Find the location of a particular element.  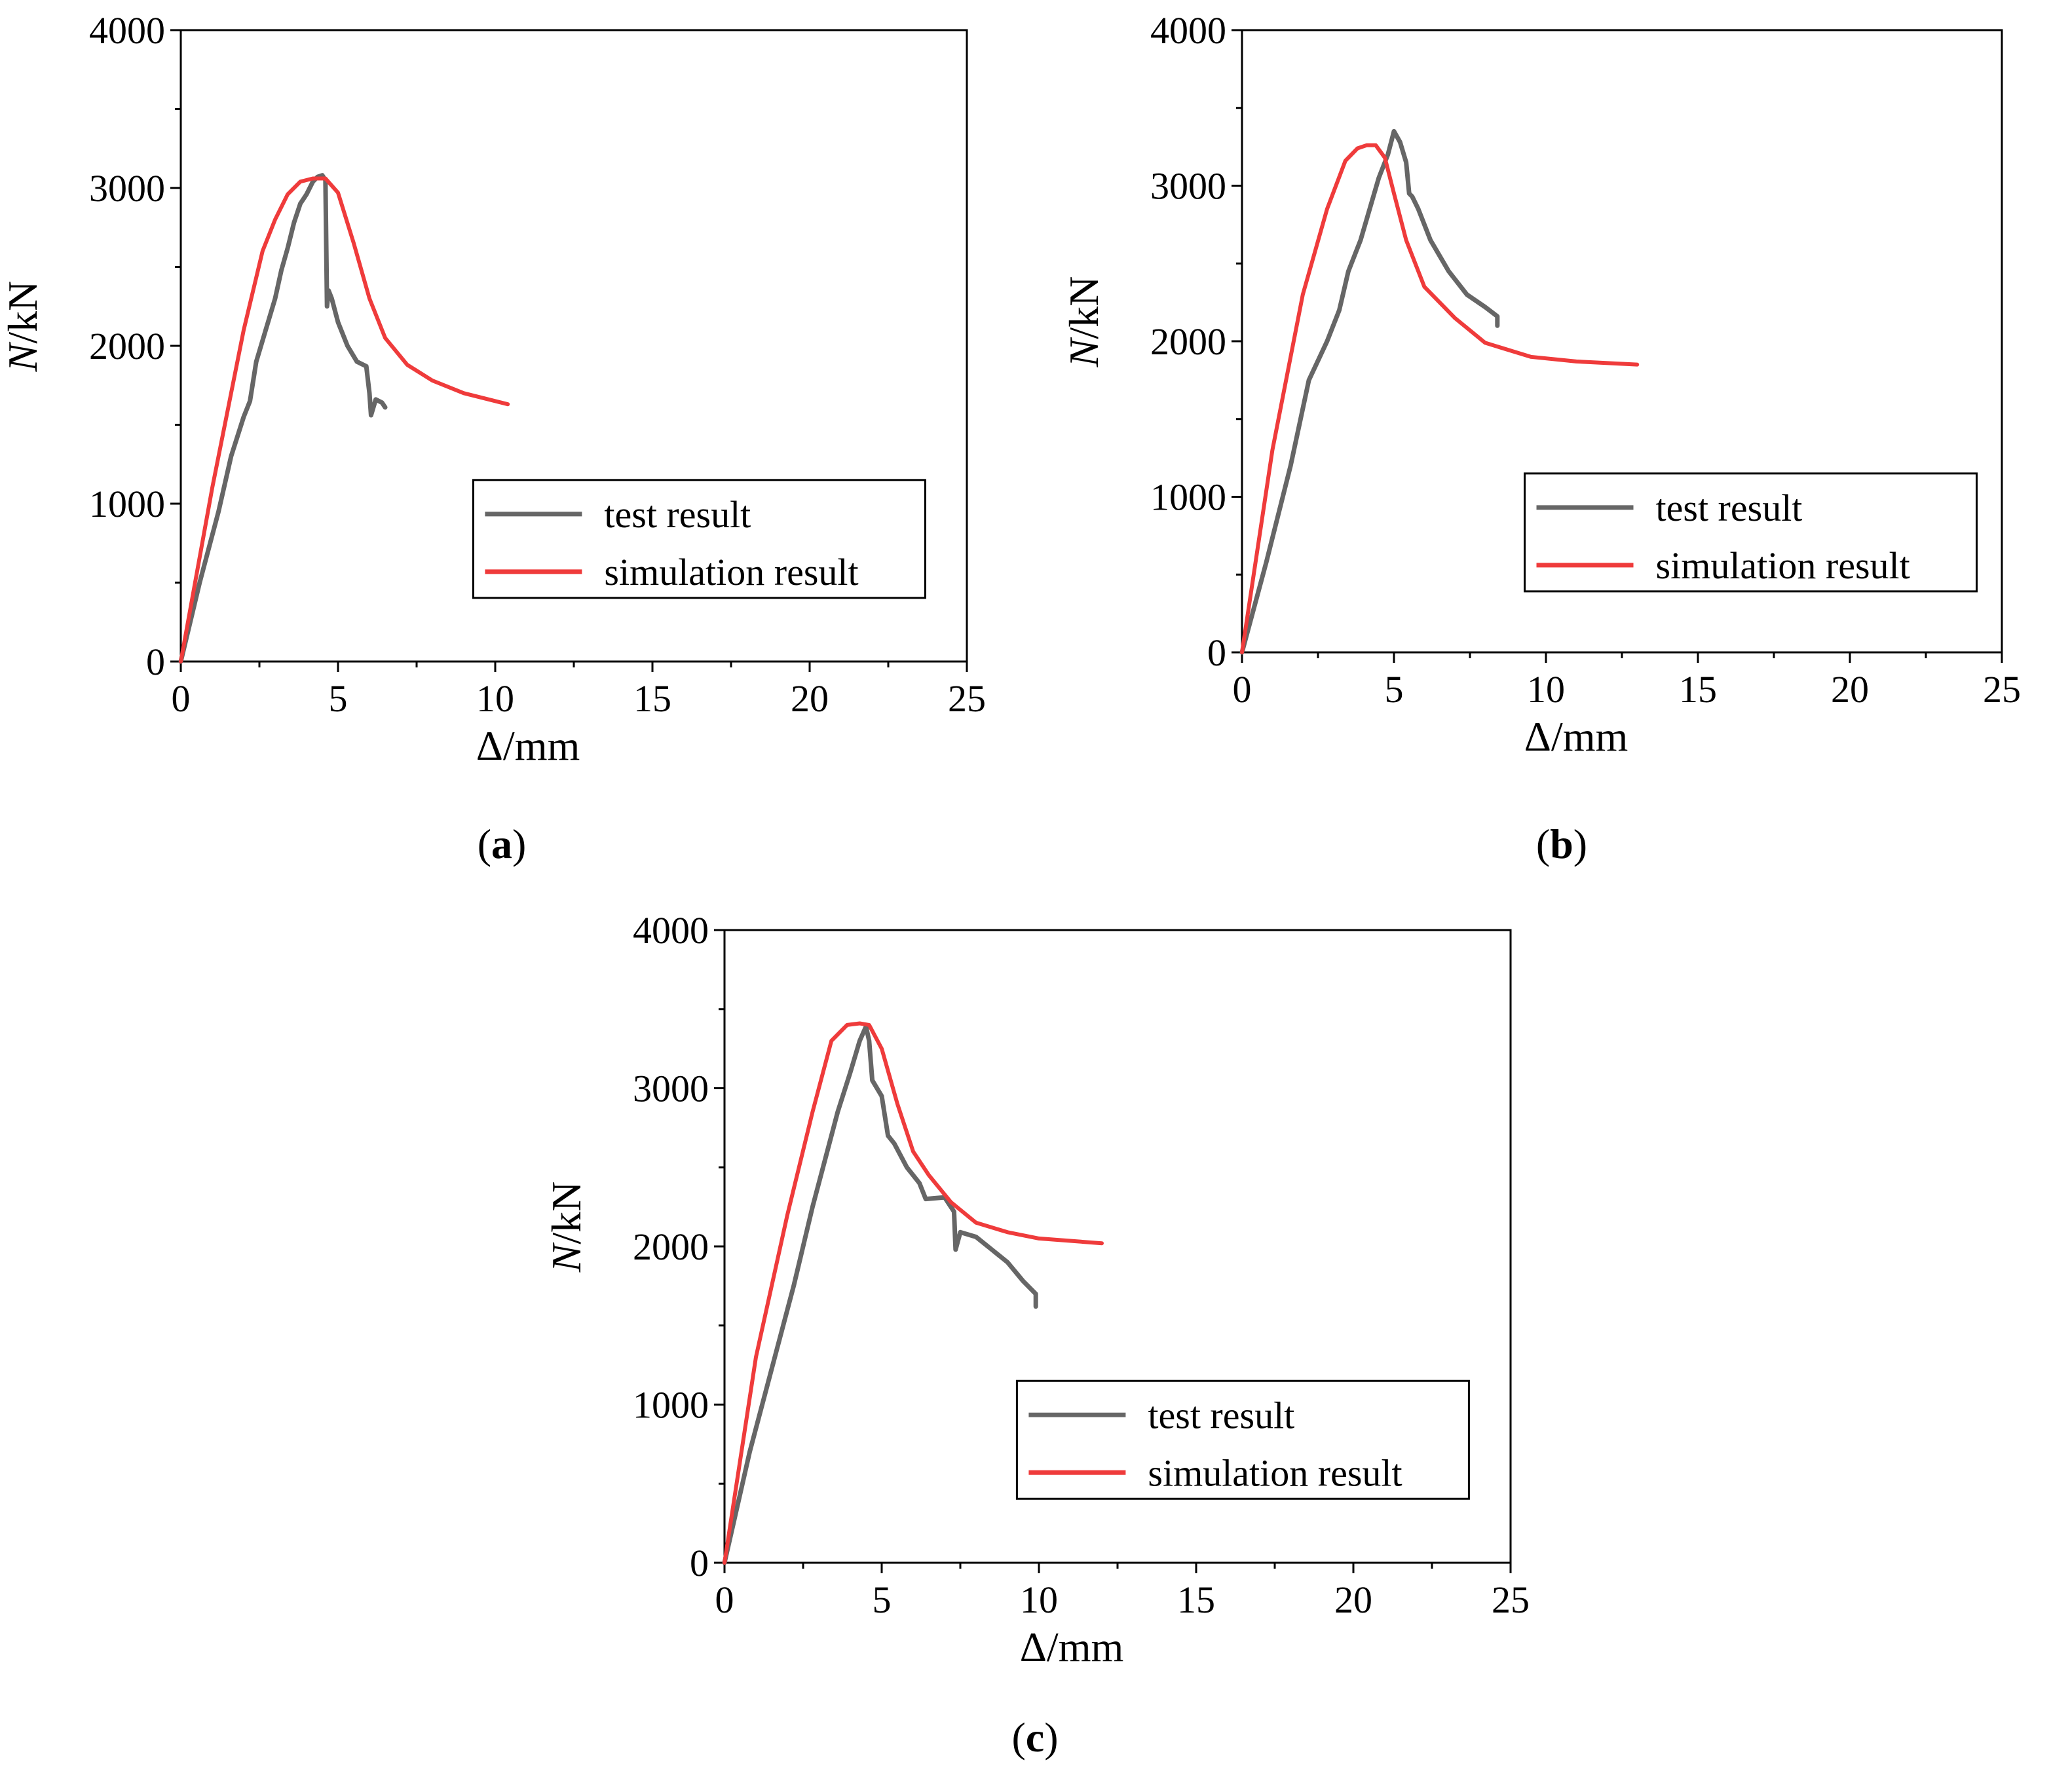

panel-caption: (b) is located at coordinates (1561, 844).